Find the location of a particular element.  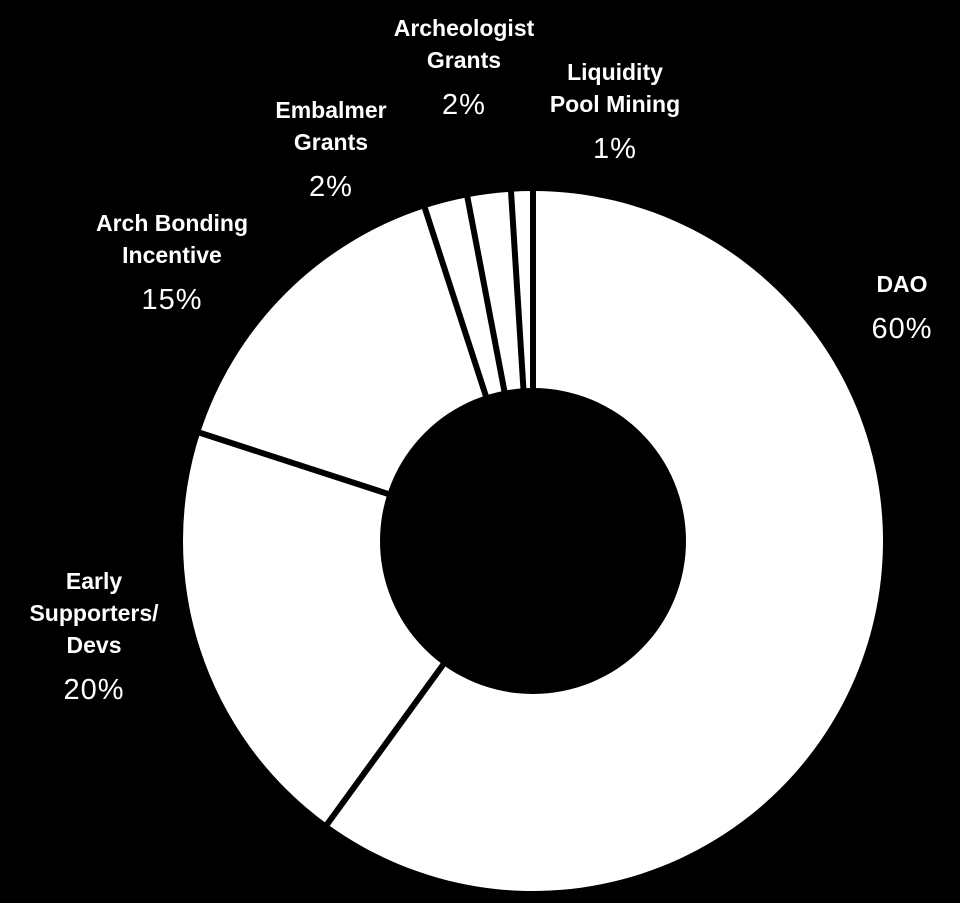

slice-label-1-line-2: Devs is located at coordinates (94, 645).